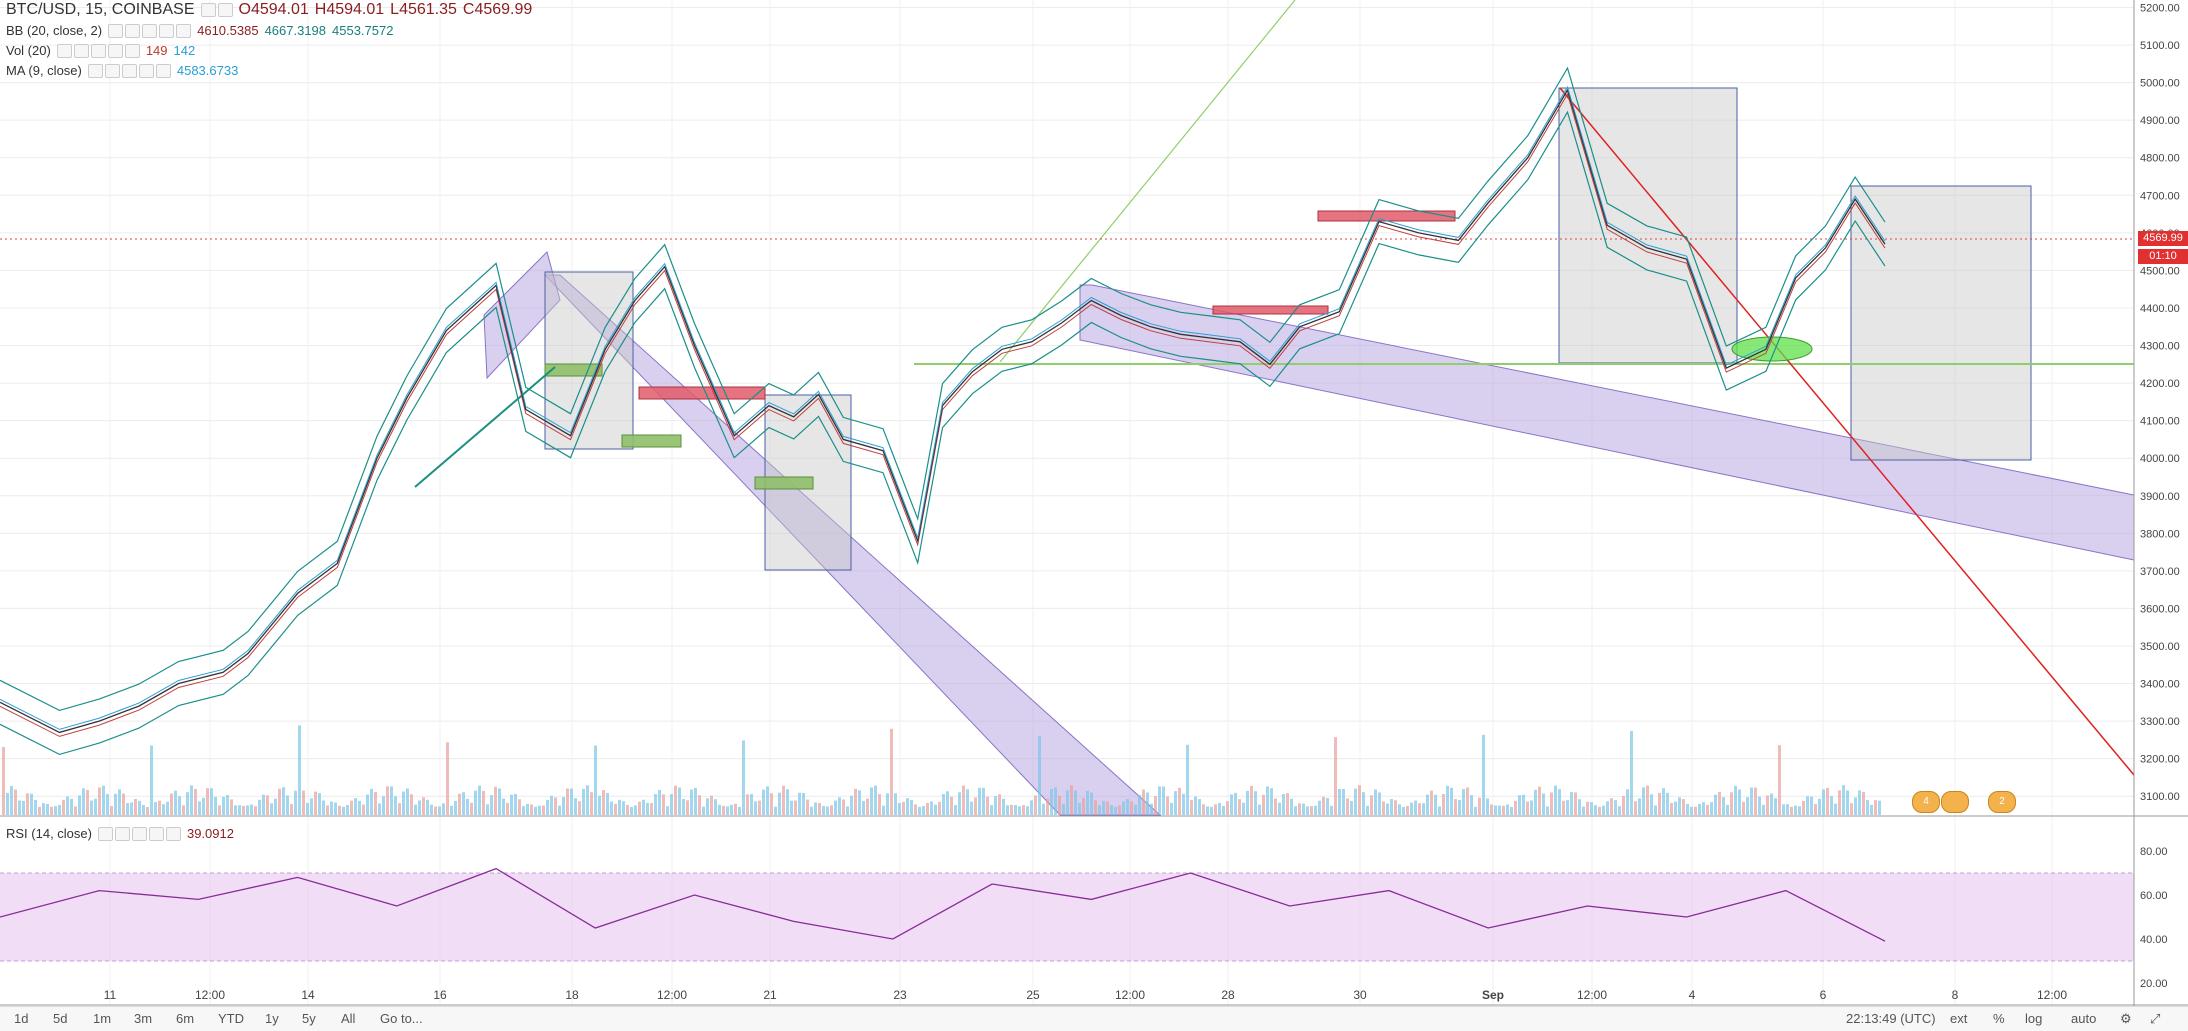 This screenshot has width=2188, height=1031. Describe the element at coordinates (28, 50) in the screenshot. I see `vol-label: Vol (20)` at that location.